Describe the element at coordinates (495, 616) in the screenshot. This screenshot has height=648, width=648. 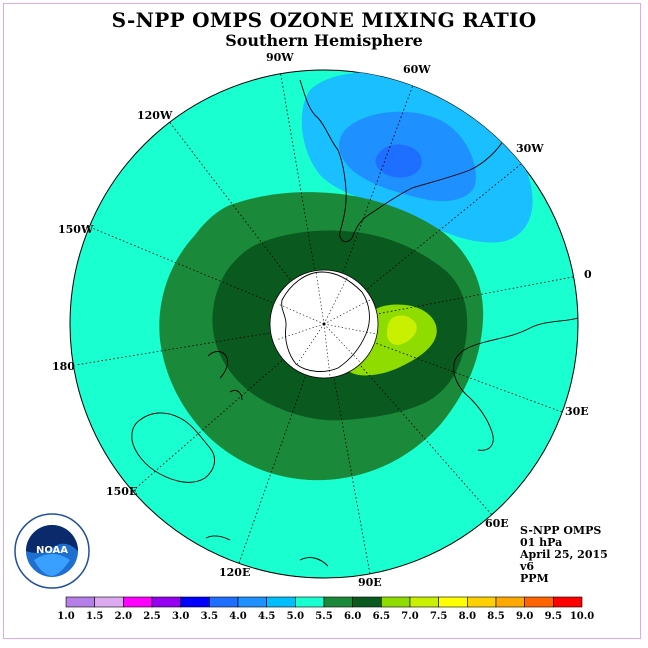
I see `scale-tick-label: 8.5` at that location.